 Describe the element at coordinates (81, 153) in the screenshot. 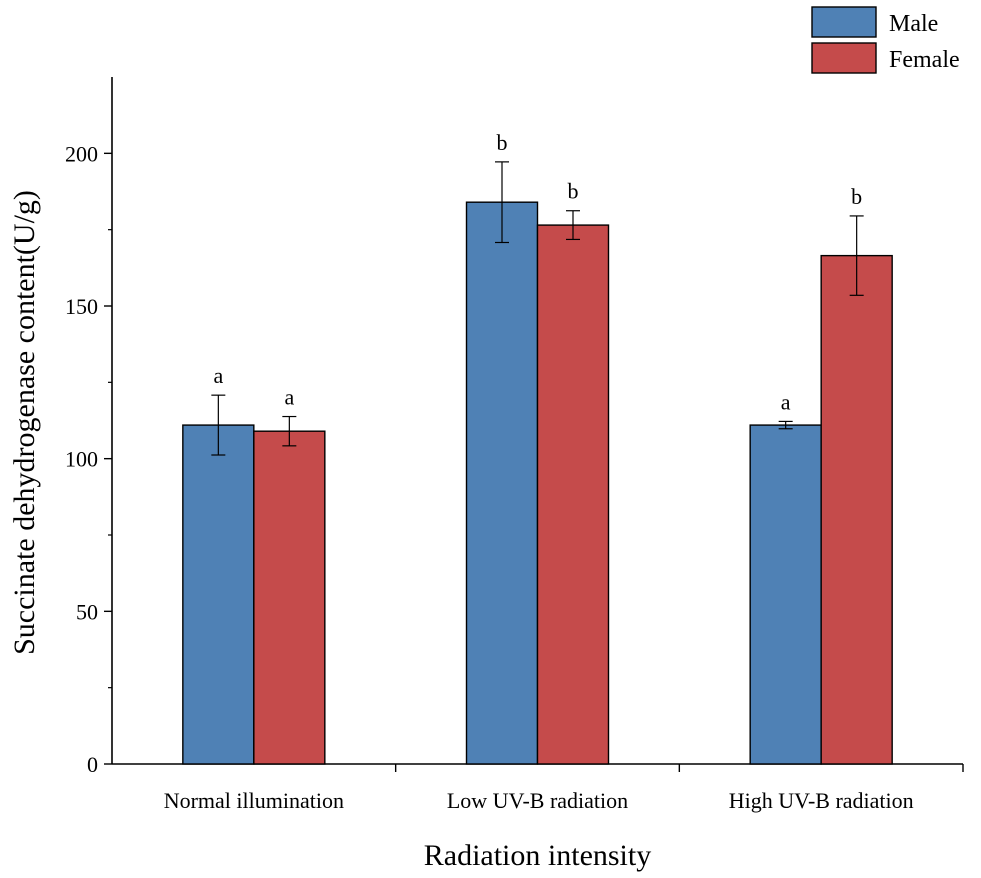

I see `y-tick-label: 200` at that location.